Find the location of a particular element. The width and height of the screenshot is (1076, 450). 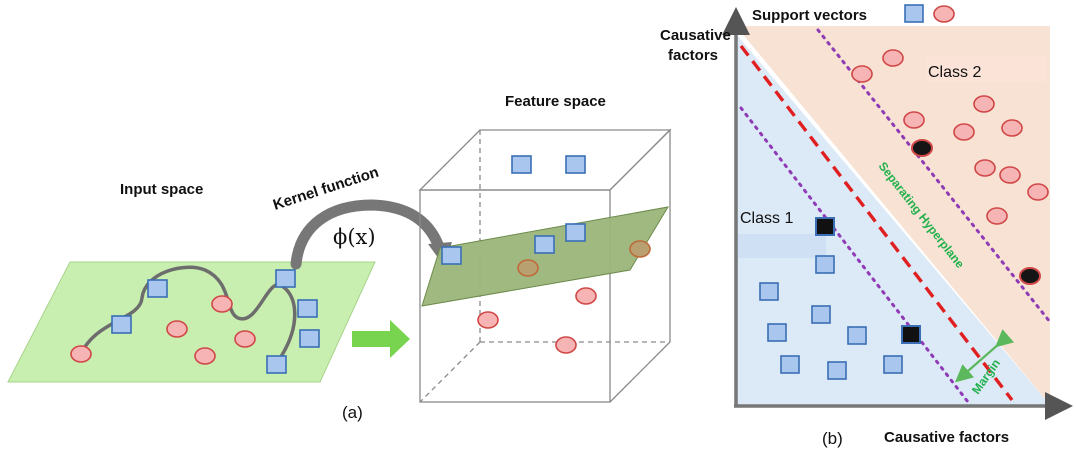

kernel-arrow is located at coordinates (368, 234).